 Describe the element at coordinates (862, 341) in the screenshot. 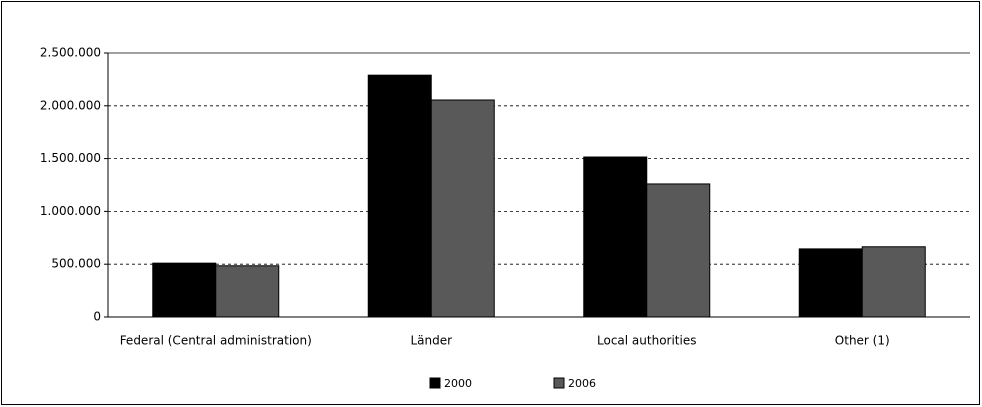

I see `x-tick-label: Other (1)` at that location.